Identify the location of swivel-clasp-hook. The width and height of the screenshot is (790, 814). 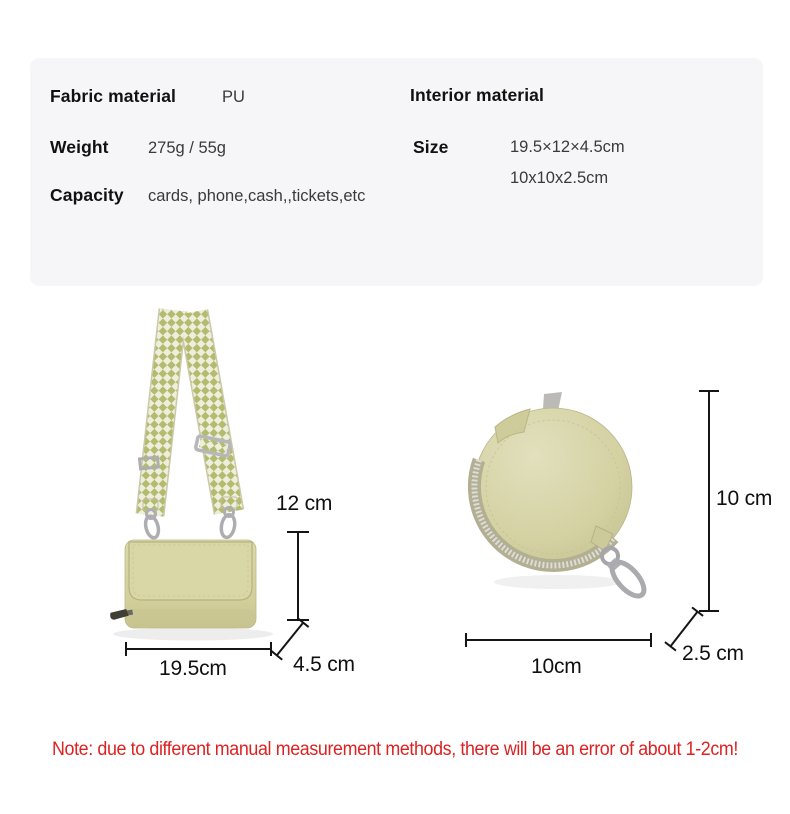
(618, 562).